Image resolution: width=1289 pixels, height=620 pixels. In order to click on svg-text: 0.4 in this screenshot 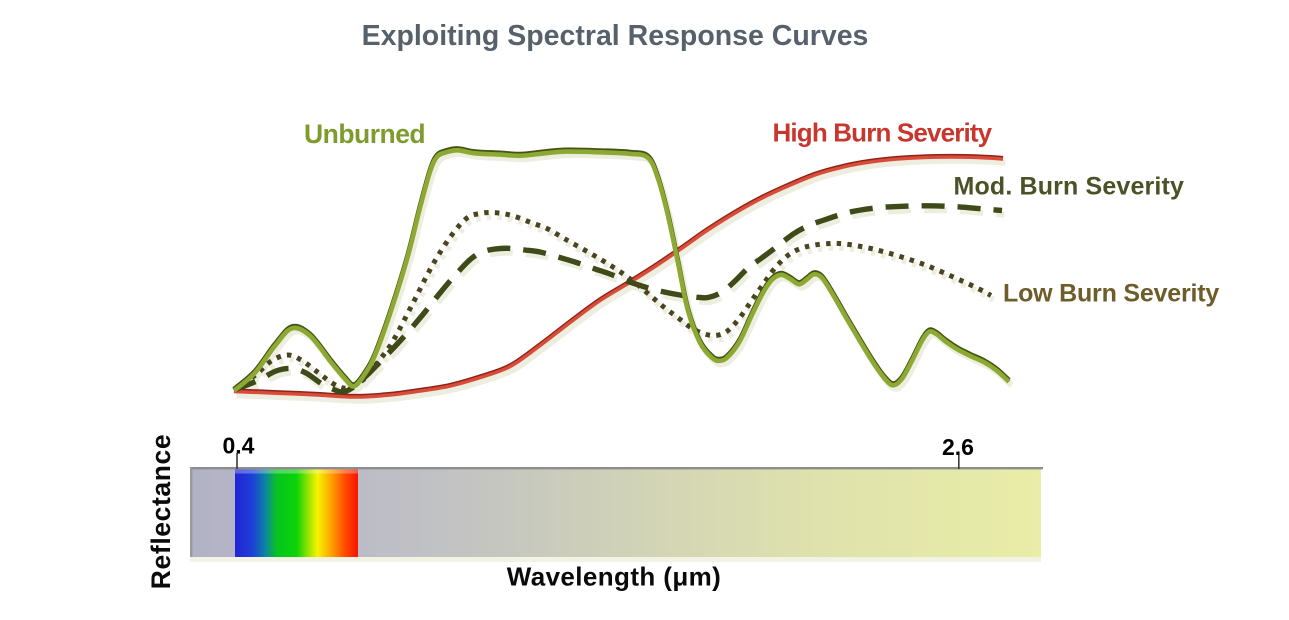, I will do `click(239, 446)`.